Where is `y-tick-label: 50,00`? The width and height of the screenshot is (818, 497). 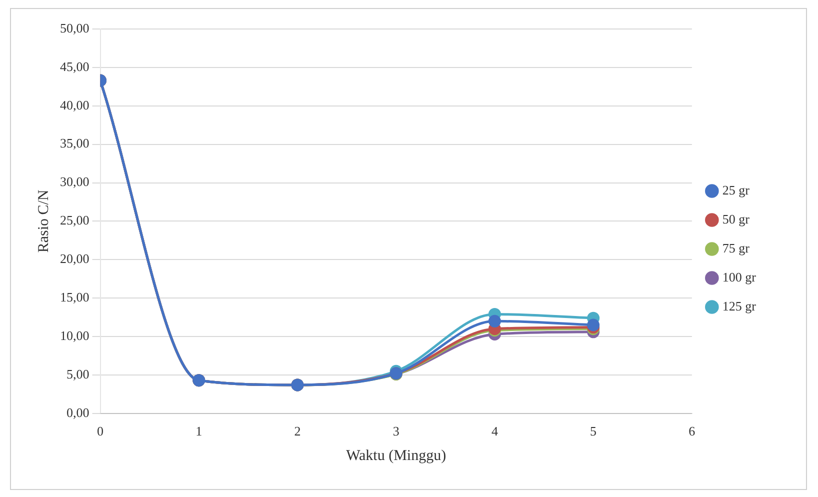 y-tick-label: 50,00 is located at coordinates (75, 28).